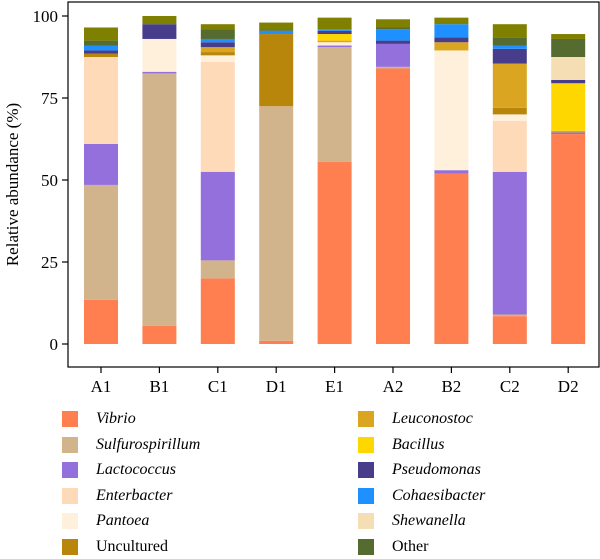 Image resolution: width=600 pixels, height=559 pixels. I want to click on bar-segment-C2-leuconostoc, so click(509, 85).